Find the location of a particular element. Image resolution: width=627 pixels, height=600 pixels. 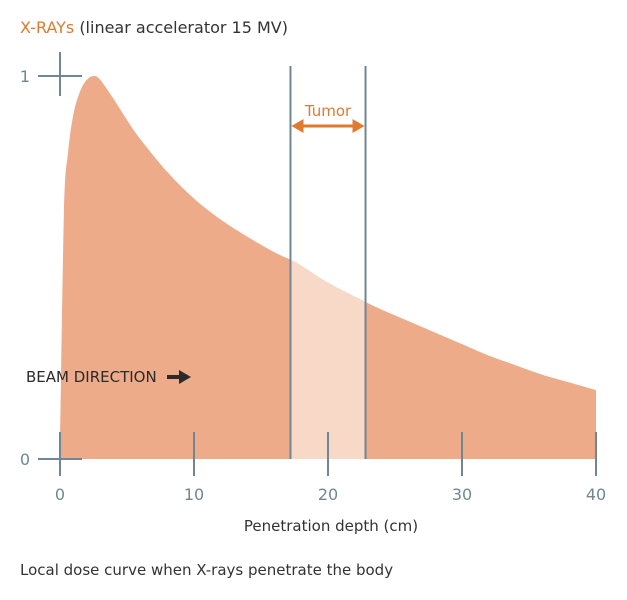

x-tick-label-20: 20 is located at coordinates (328, 494).